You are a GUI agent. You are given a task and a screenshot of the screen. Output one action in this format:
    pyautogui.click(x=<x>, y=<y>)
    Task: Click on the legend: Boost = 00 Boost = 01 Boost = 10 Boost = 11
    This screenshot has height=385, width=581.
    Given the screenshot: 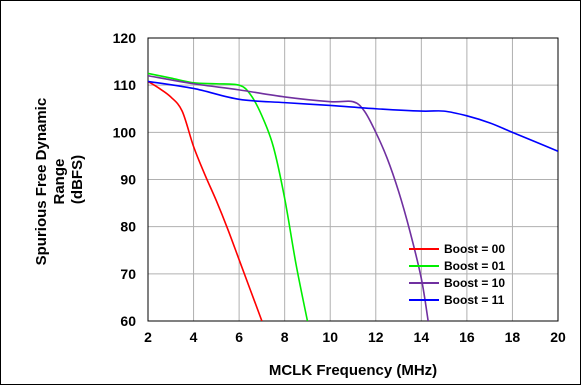 What is the action you would take?
    pyautogui.click(x=457, y=274)
    